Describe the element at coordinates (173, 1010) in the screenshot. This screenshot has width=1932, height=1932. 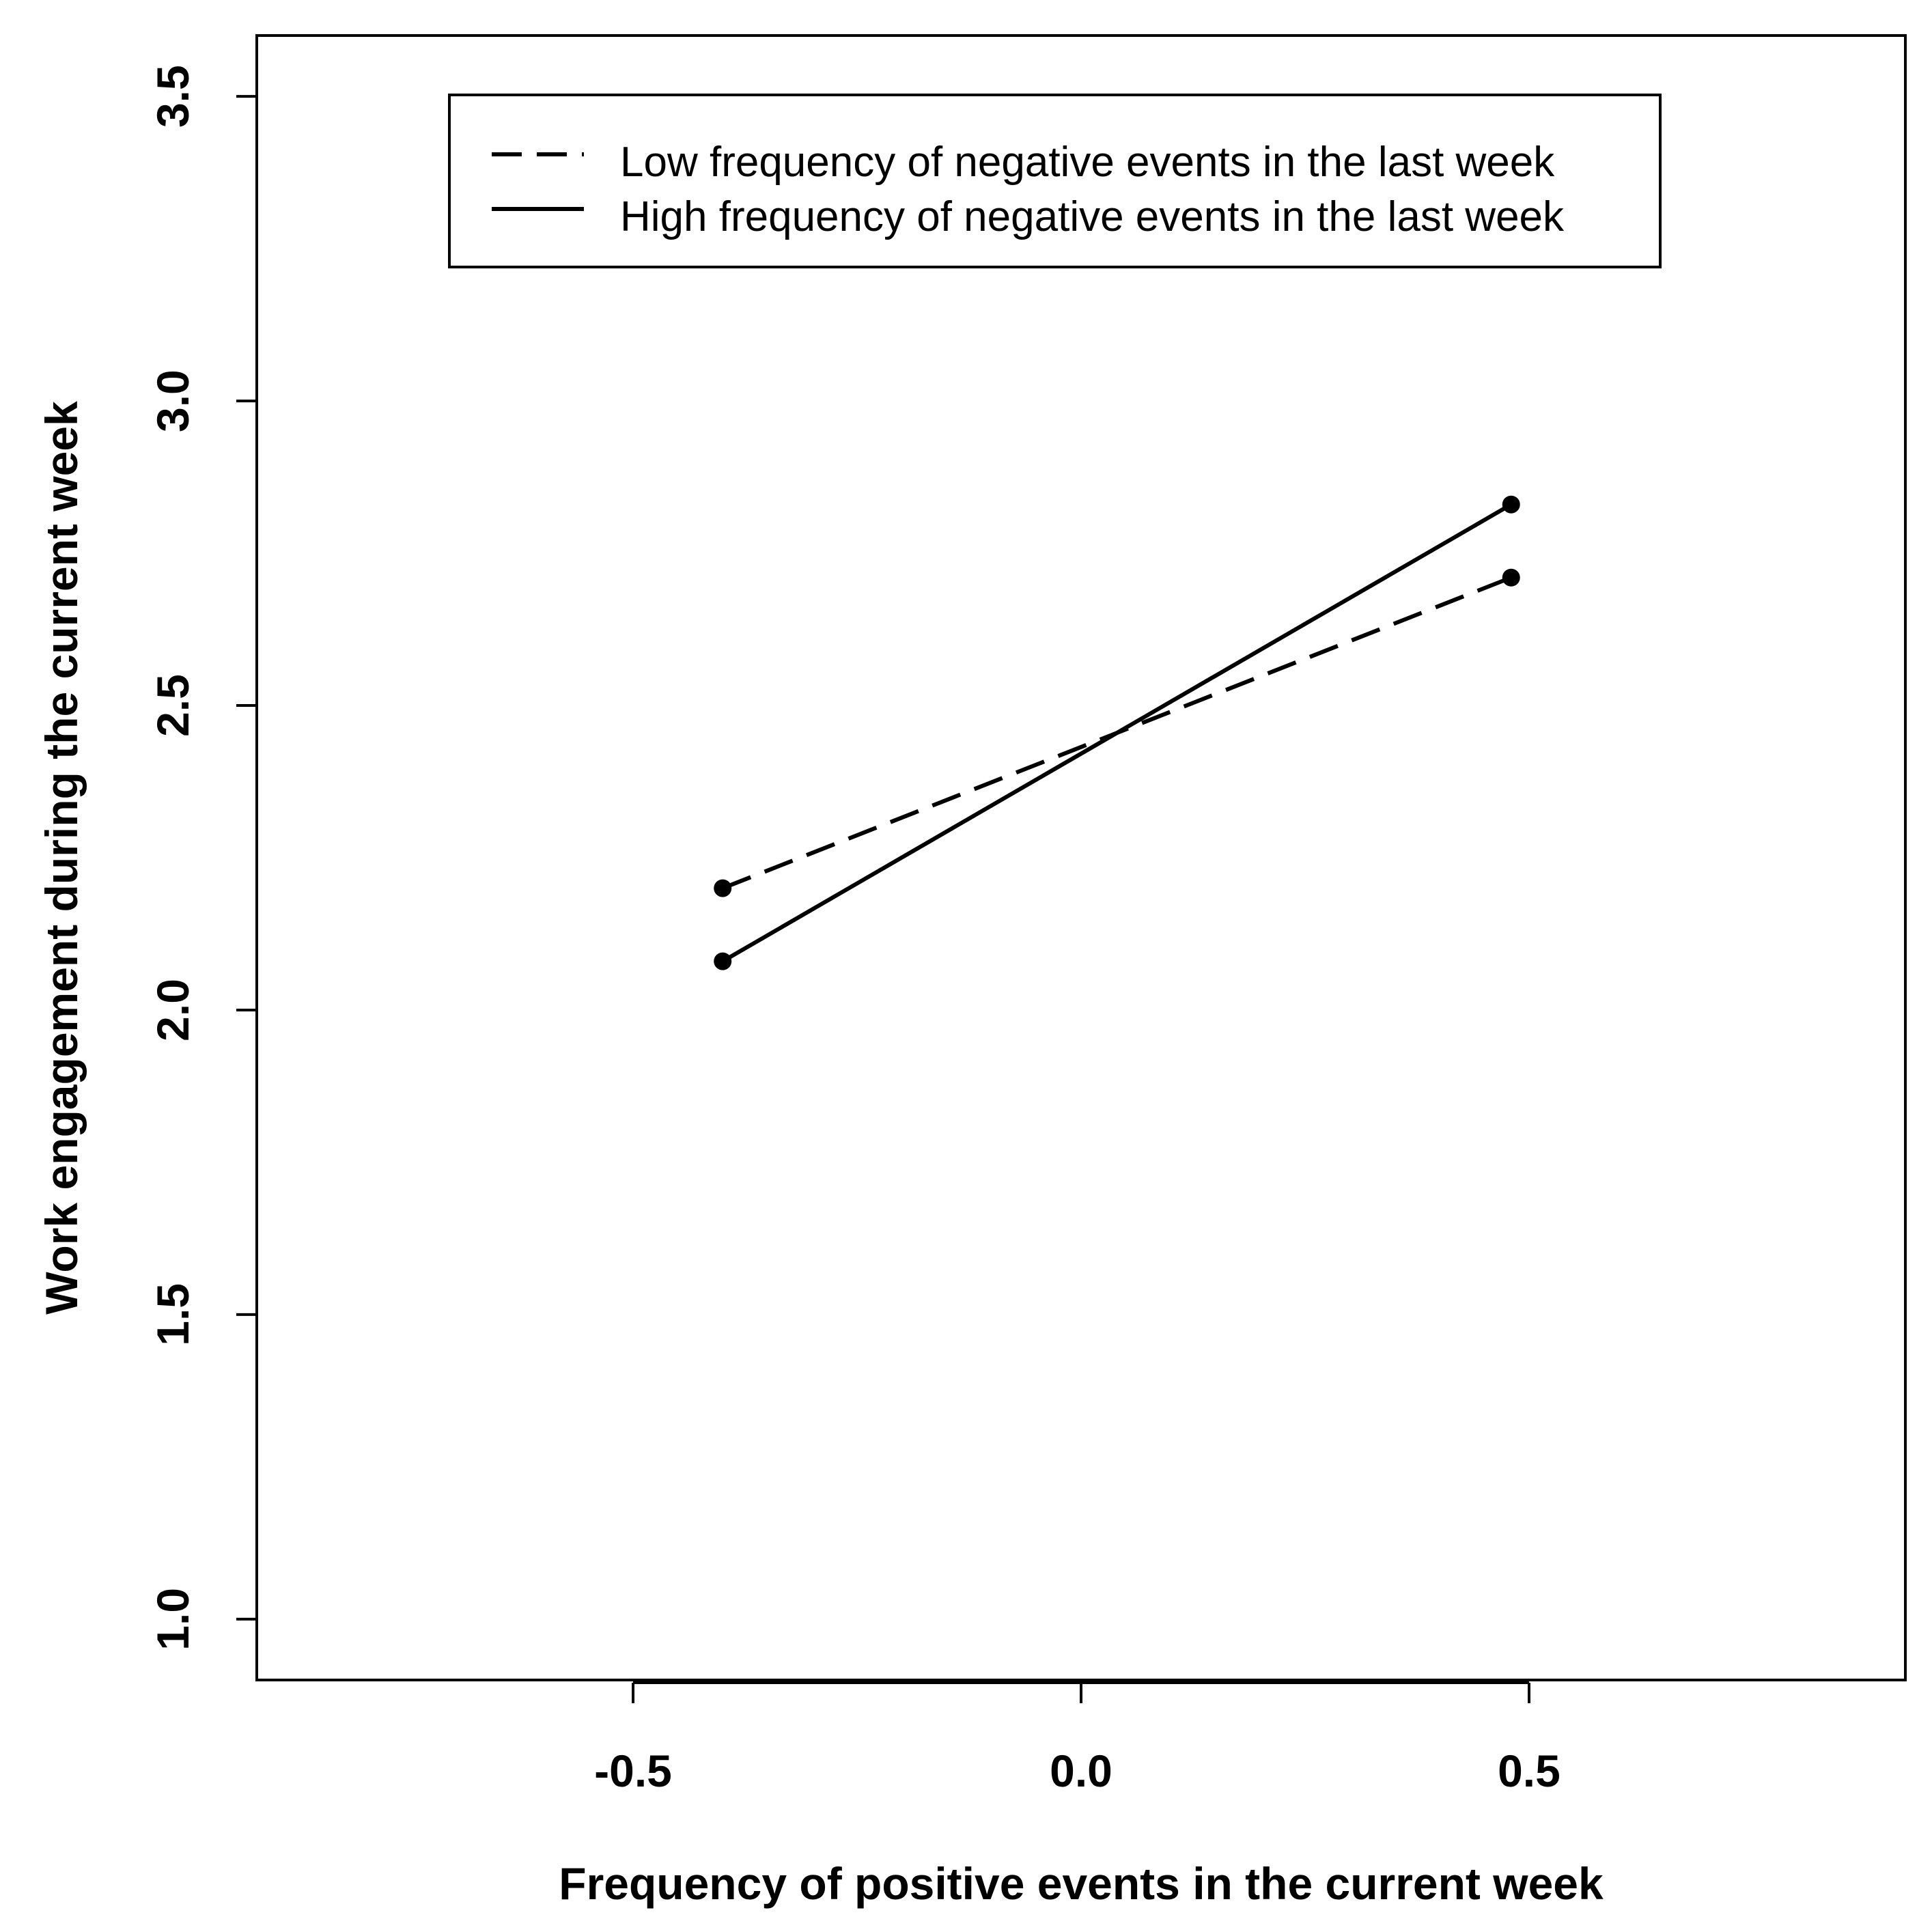
I see `y-tick-label: 2.0` at that location.